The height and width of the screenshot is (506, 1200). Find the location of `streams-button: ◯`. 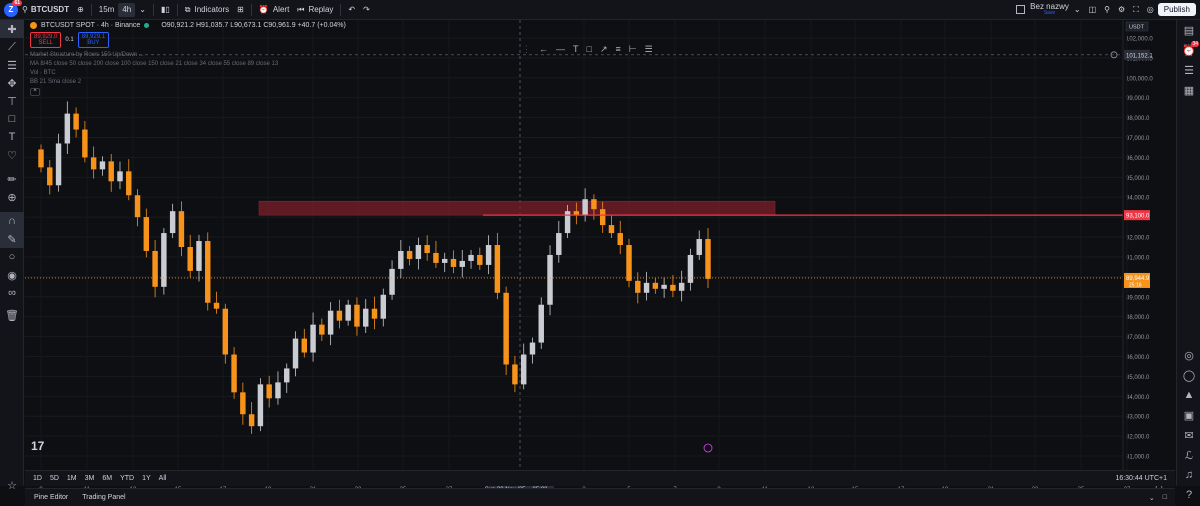

streams-button: ◯ is located at coordinates (1188, 375).